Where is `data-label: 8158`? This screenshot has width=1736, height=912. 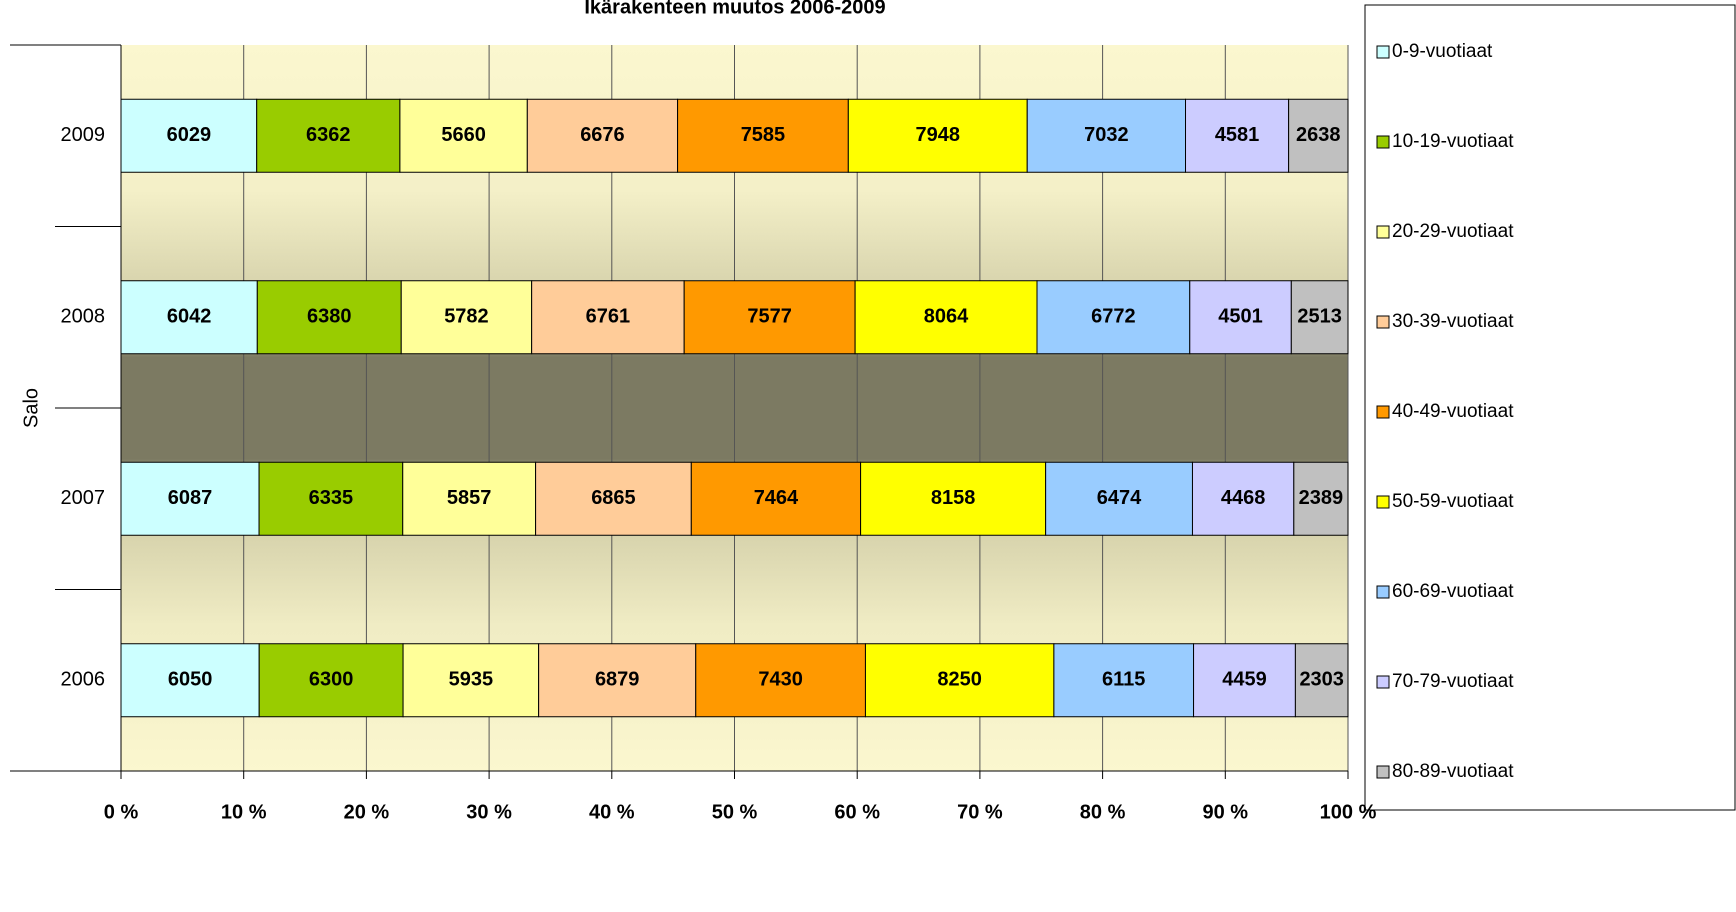
data-label: 8158 is located at coordinates (953, 498).